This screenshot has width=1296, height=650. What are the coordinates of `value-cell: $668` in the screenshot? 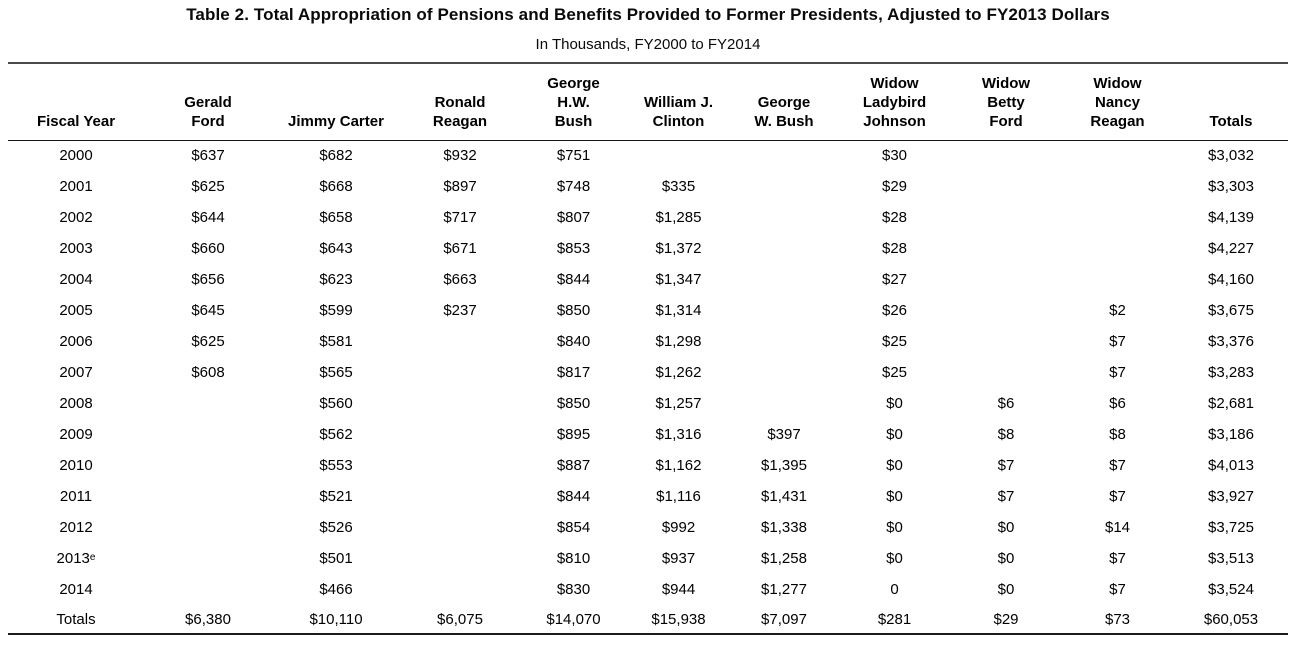 It's located at (336, 186).